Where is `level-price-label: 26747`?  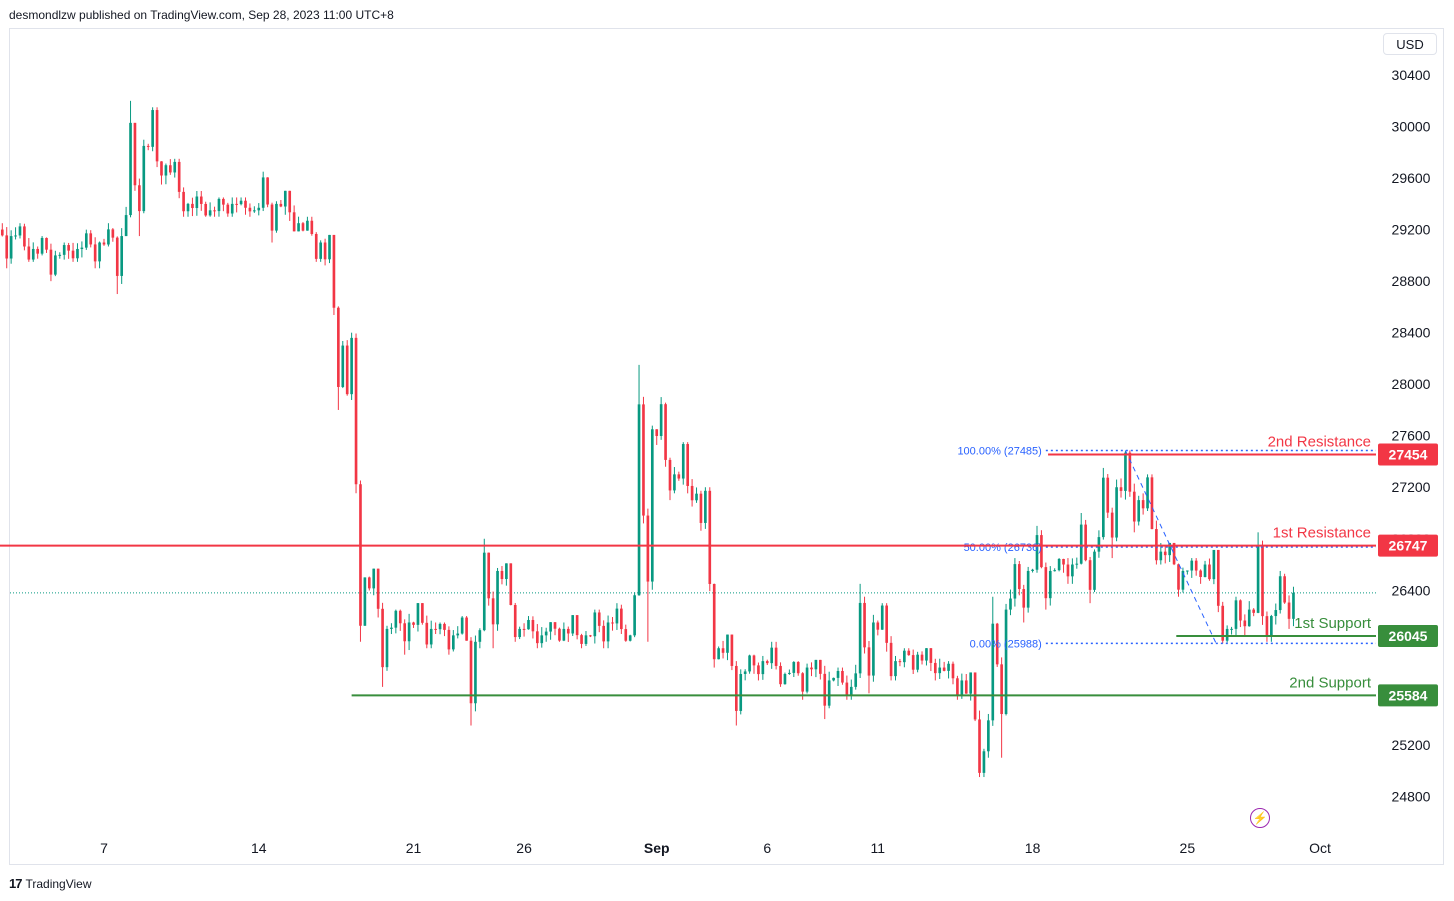
level-price-label: 26747 is located at coordinates (1408, 546).